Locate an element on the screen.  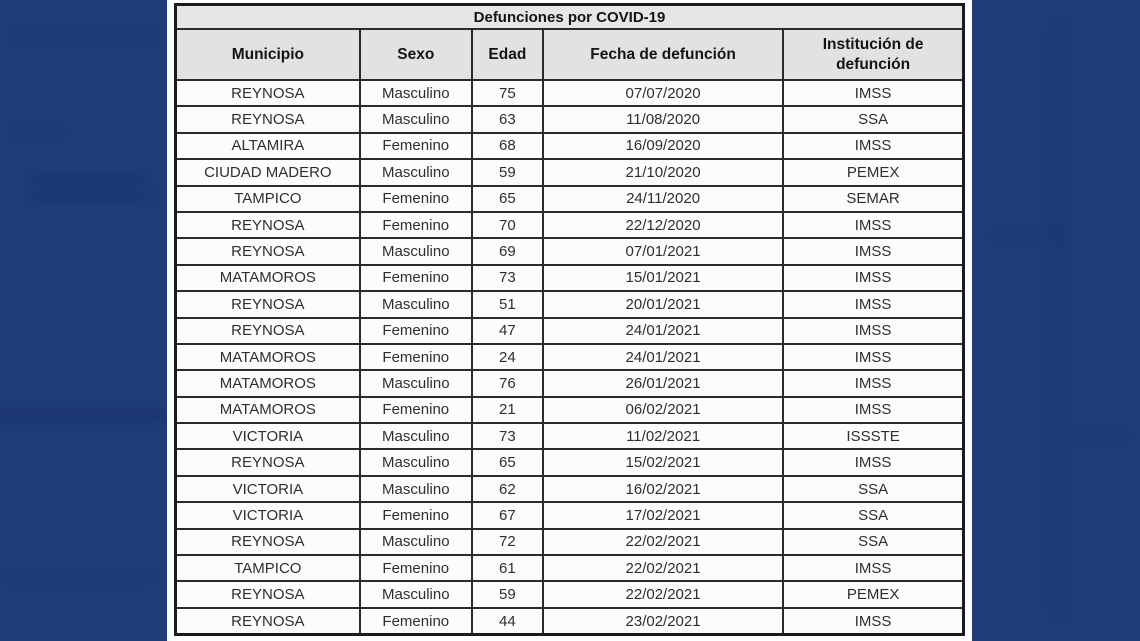
cell-edad: 72 is located at coordinates (507, 542).